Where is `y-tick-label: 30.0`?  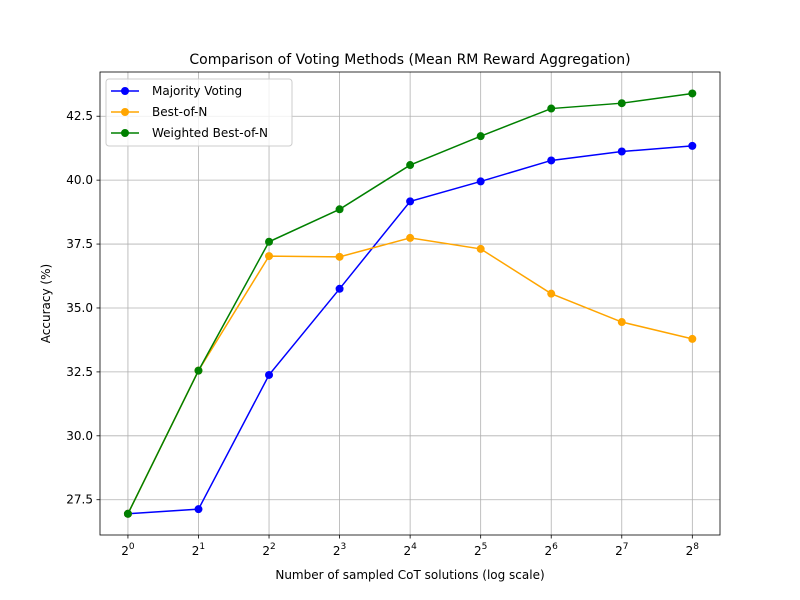 y-tick-label: 30.0 is located at coordinates (79, 436).